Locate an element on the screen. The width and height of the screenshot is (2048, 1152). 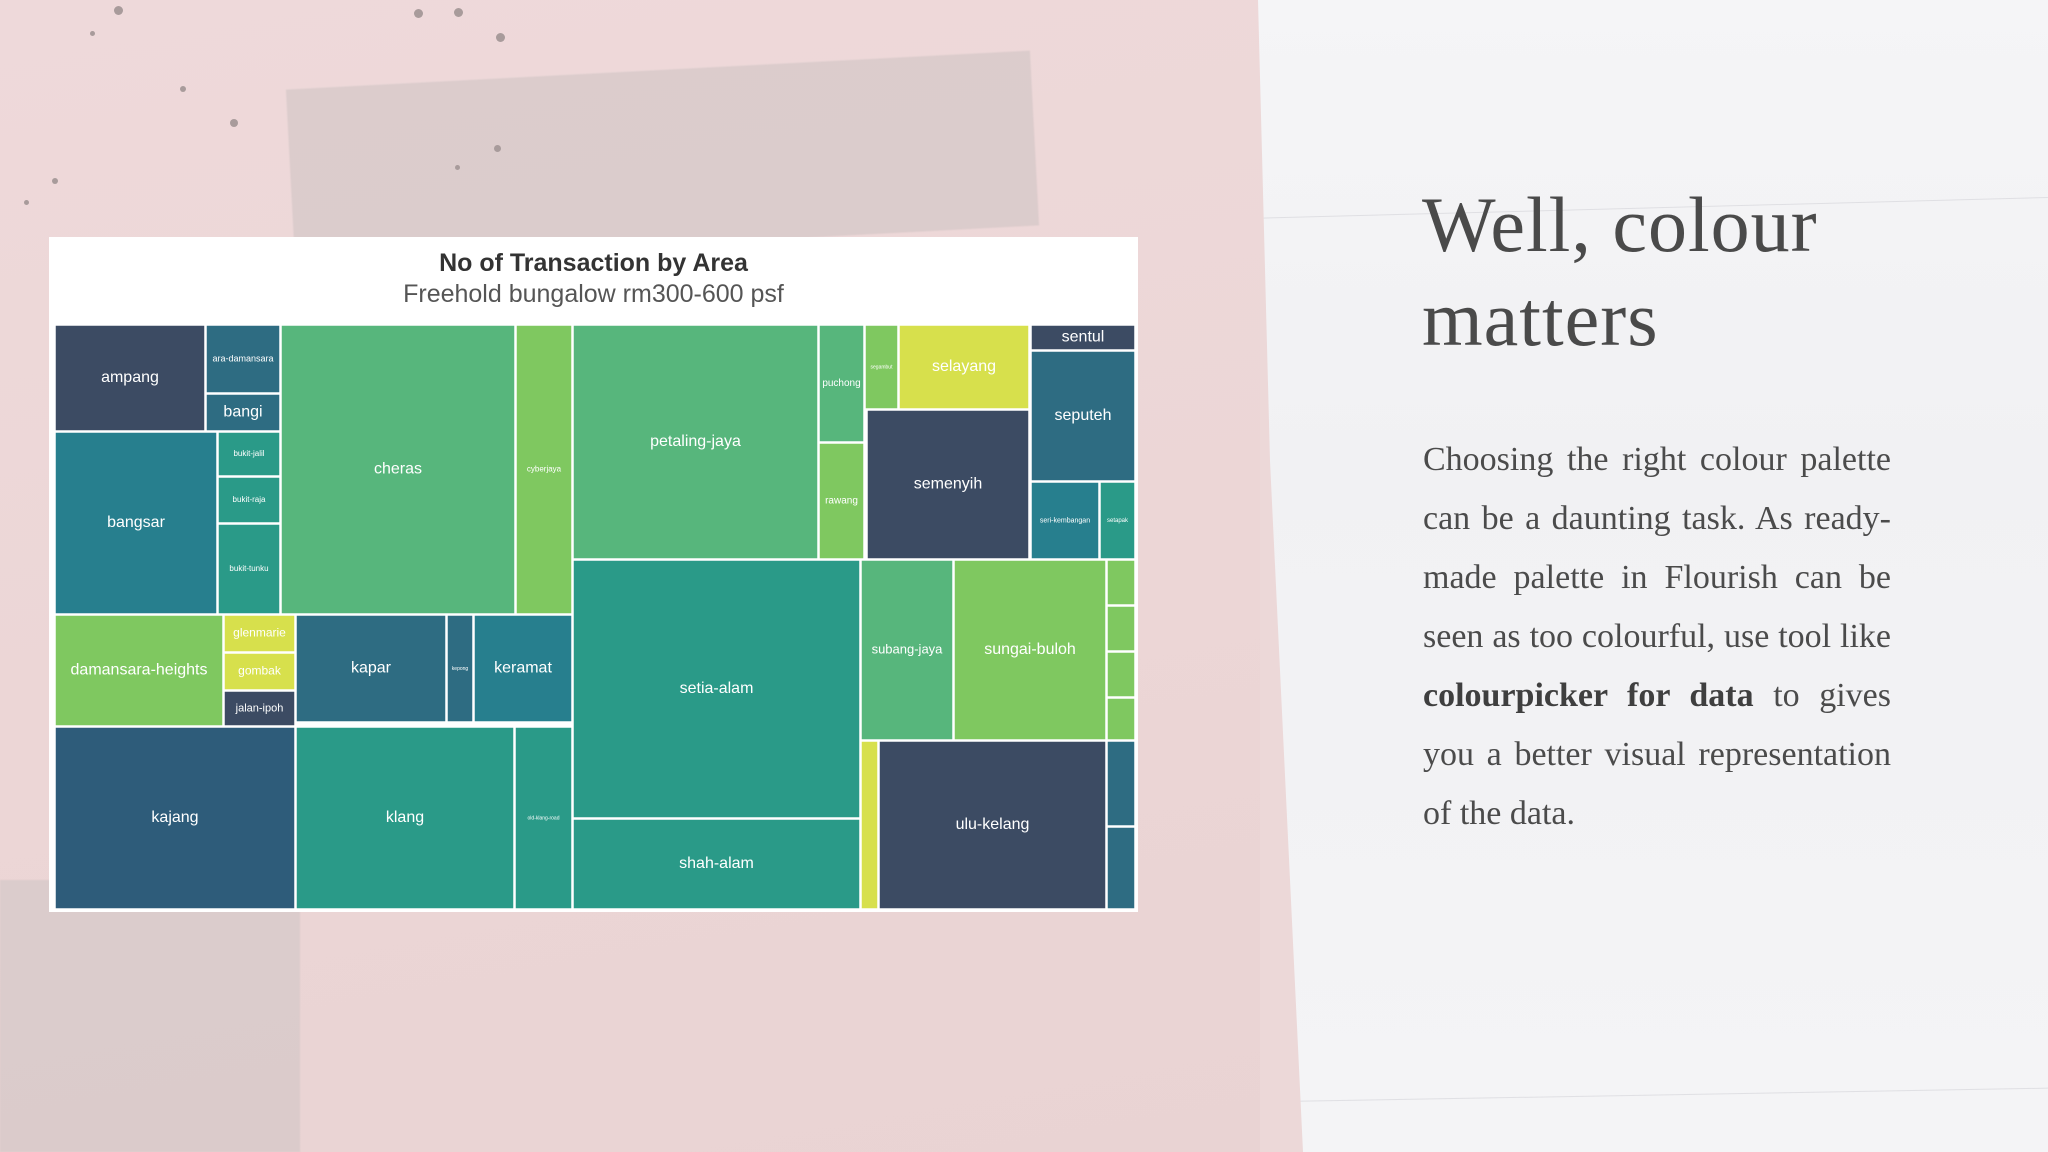
treemap-label: sentul is located at coordinates (1083, 337).